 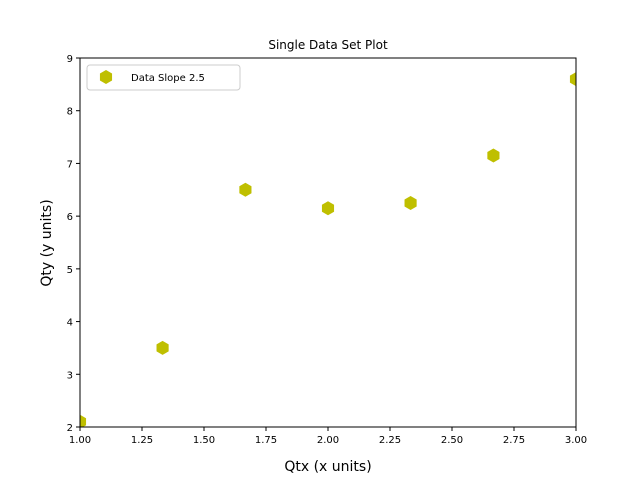 What do you see at coordinates (328, 440) in the screenshot?
I see `x-tick-label: 2.00` at bounding box center [328, 440].